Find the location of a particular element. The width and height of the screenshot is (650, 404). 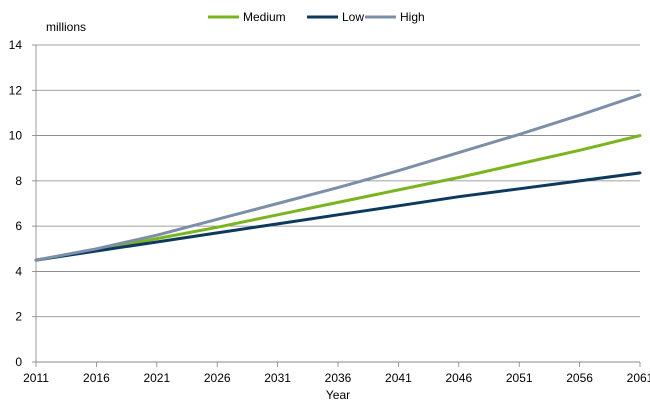

x-tick-label: 2031 is located at coordinates (277, 378).